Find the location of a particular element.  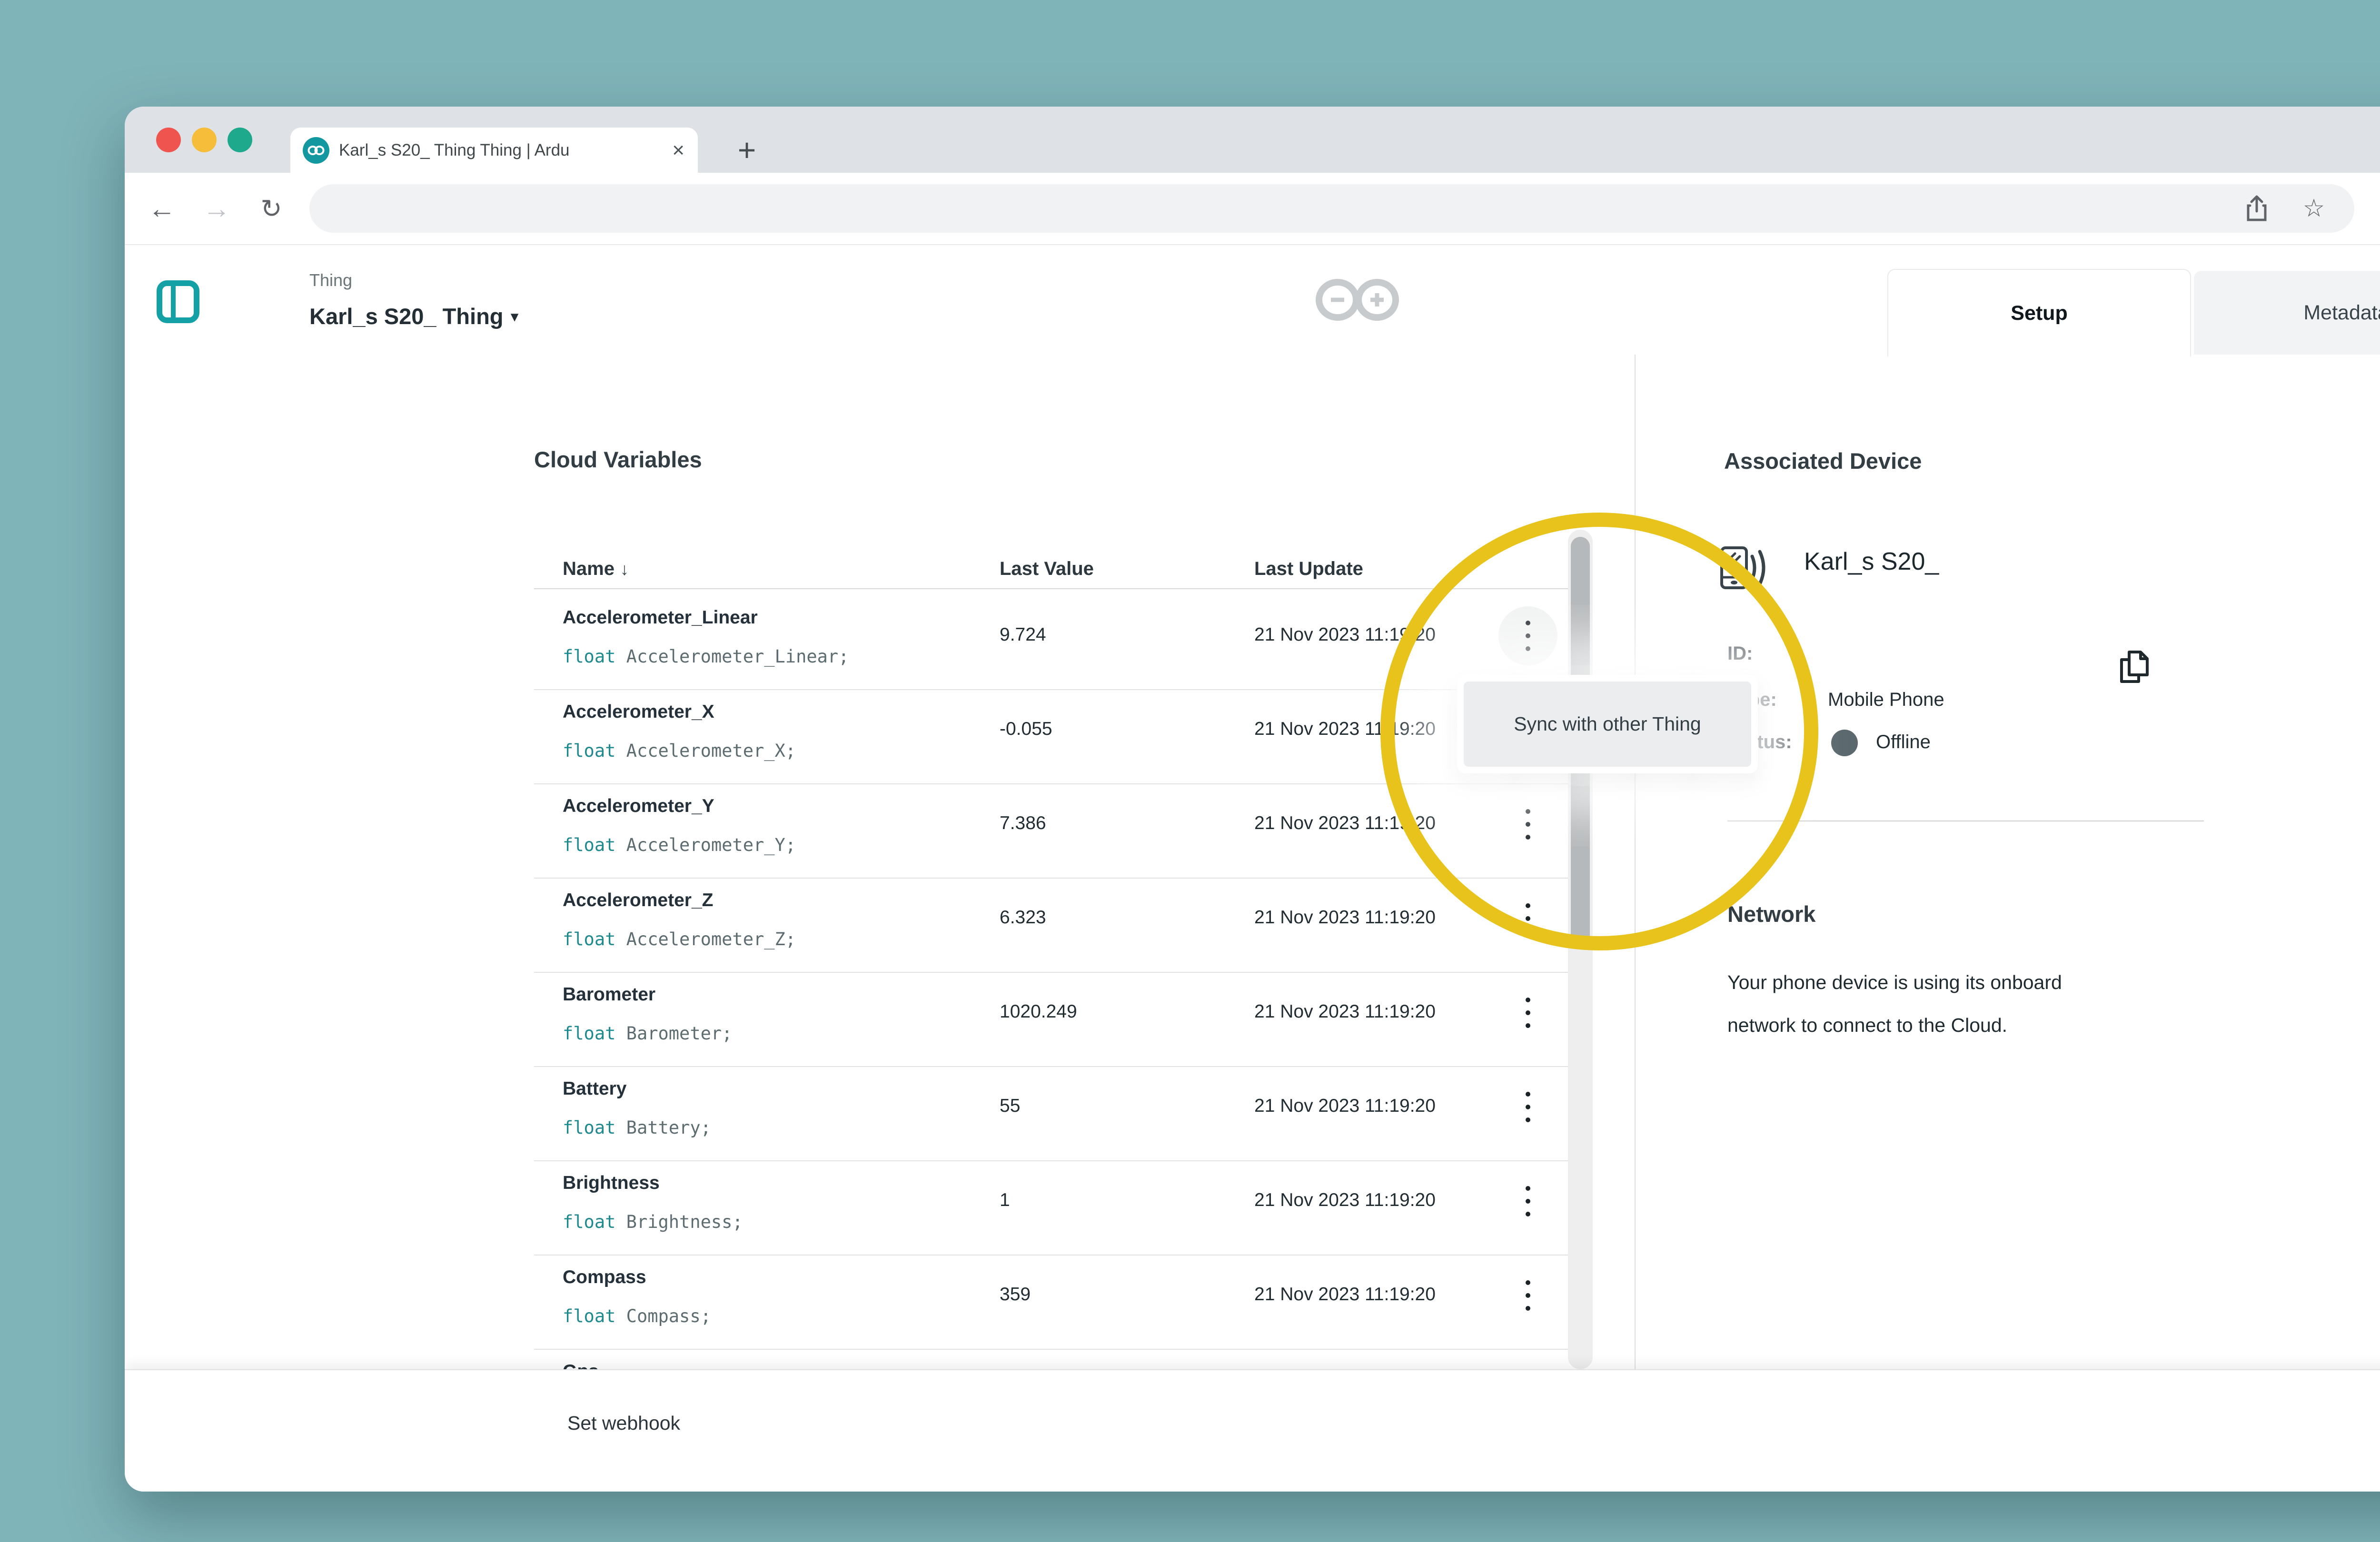

table-row: Gps is located at coordinates (1051, 1359).